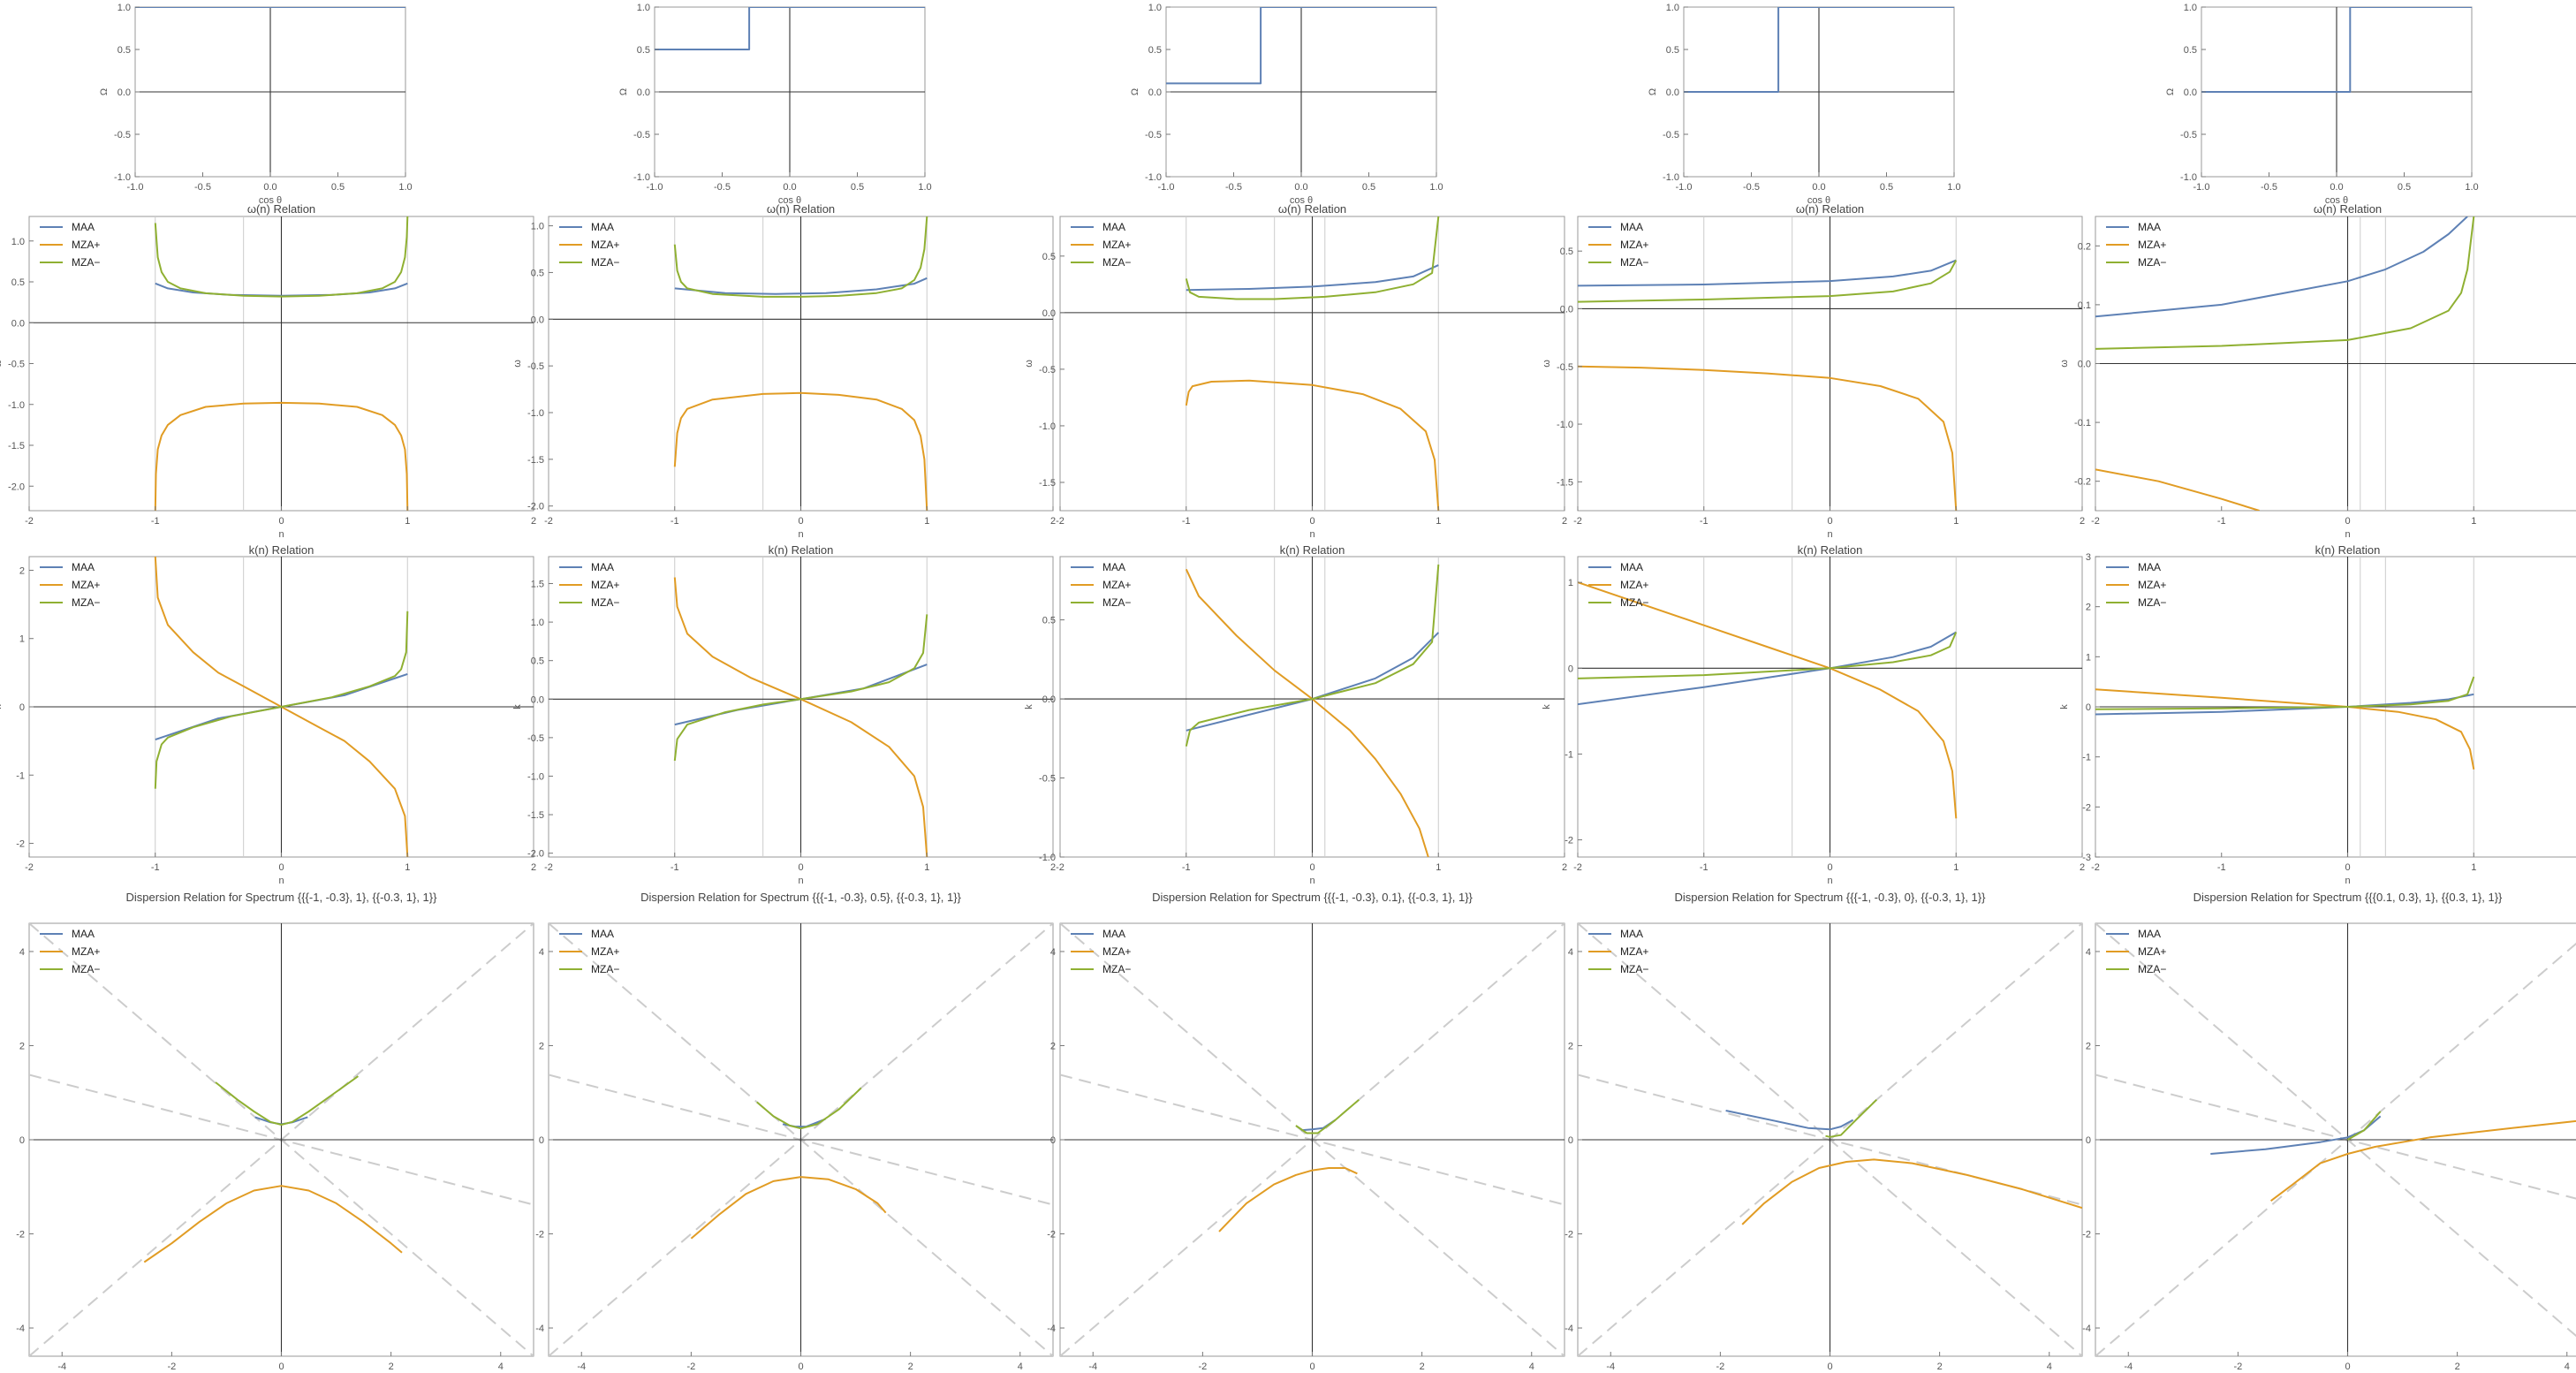  Describe the element at coordinates (203, 188) in the screenshot. I see `x-tick-label: -0.5` at that location.